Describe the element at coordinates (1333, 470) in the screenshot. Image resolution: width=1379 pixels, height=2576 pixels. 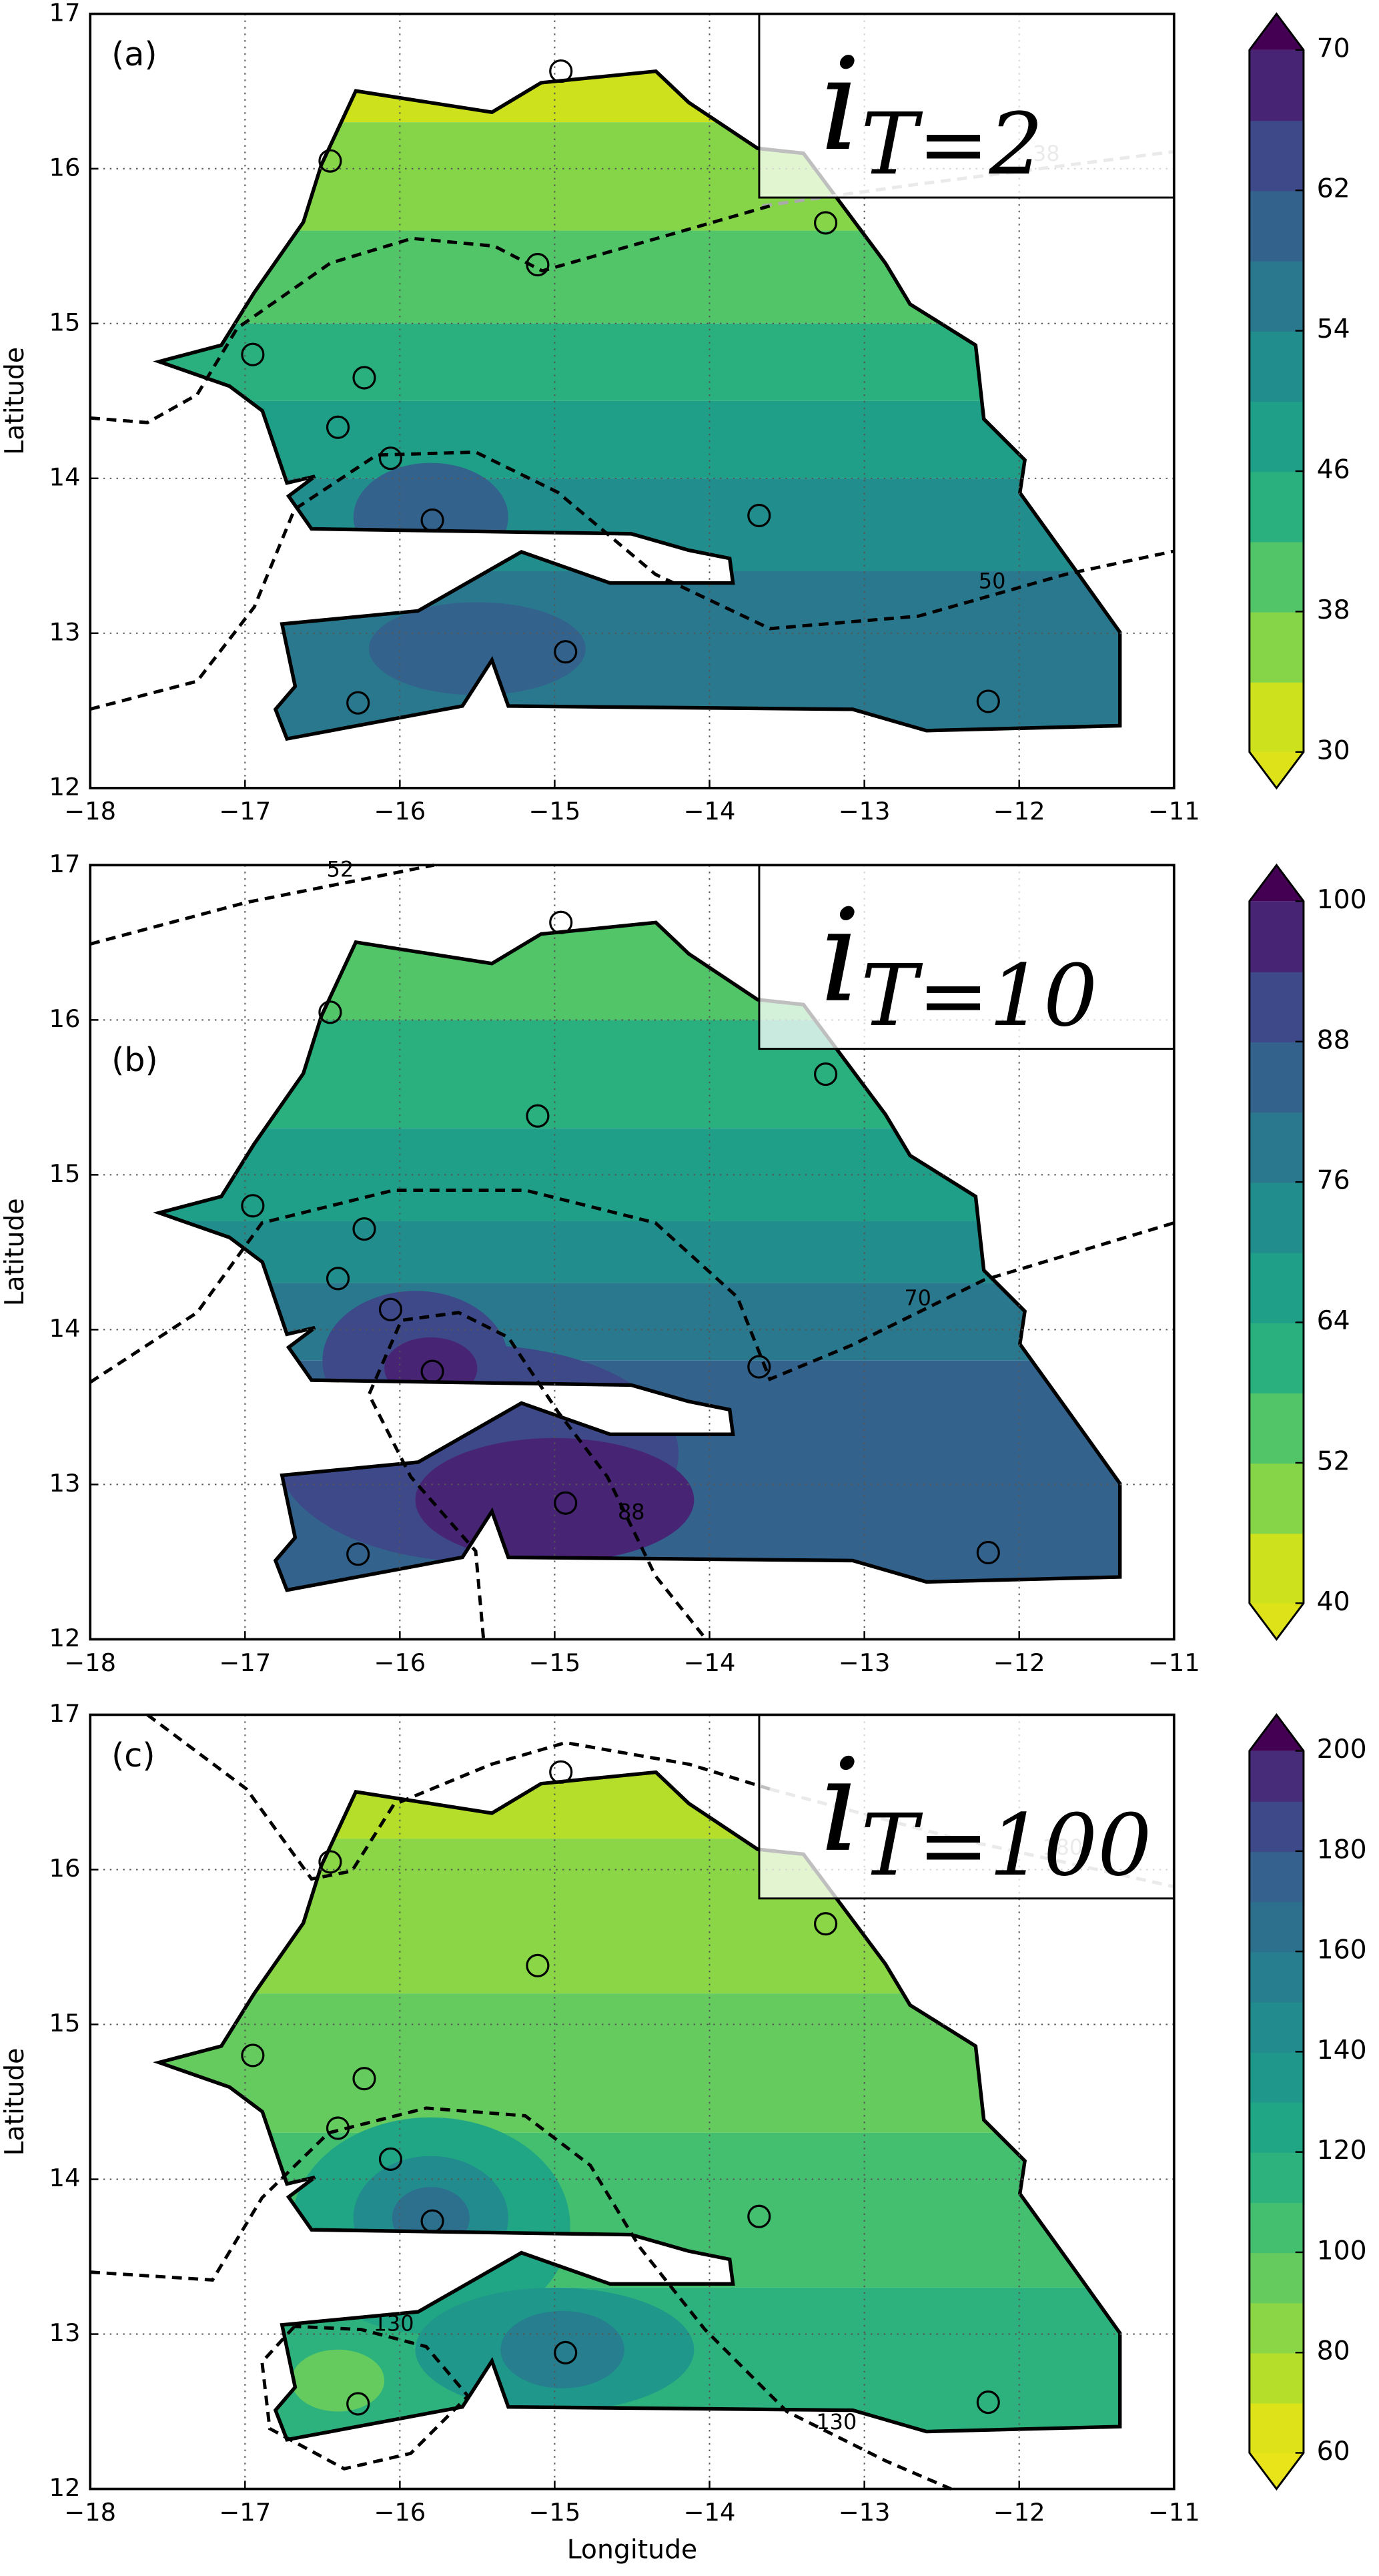
I see `colorbar-tick-label: 46` at that location.